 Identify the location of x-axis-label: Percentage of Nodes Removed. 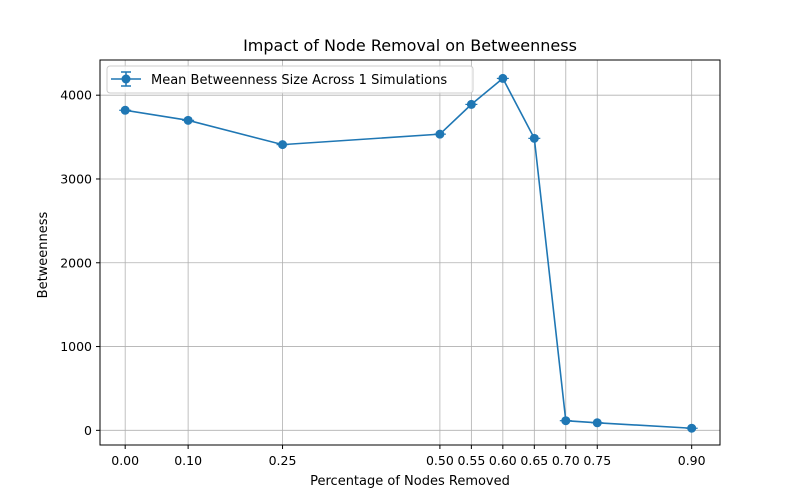
(410, 481).